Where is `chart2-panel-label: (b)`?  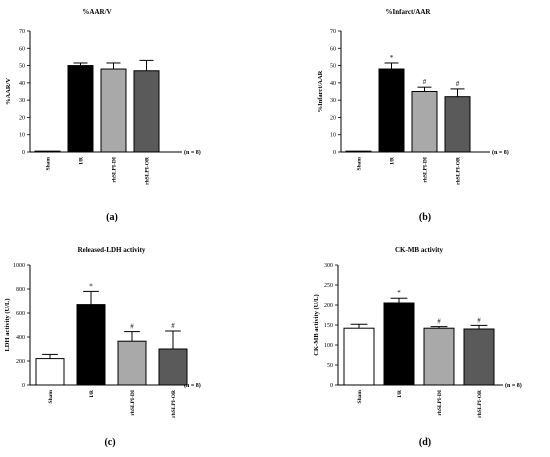
chart2-panel-label: (b) is located at coordinates (425, 217).